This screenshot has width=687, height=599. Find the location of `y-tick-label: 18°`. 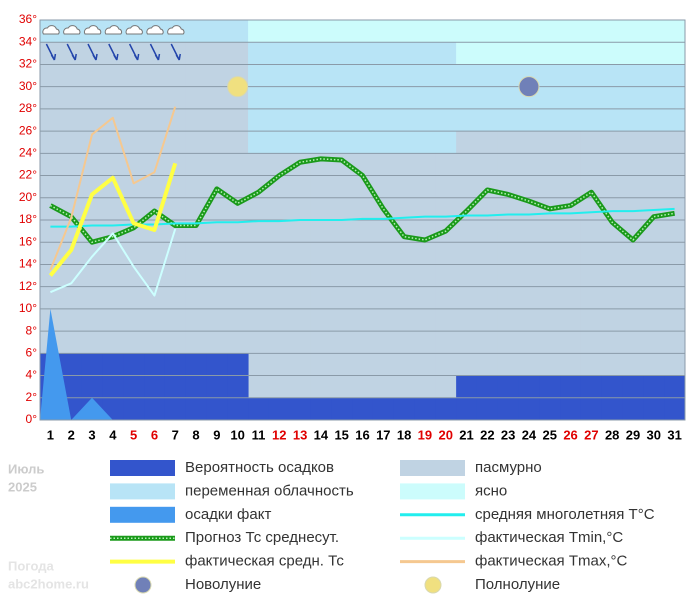

y-tick-label: 18° is located at coordinates (28, 219).